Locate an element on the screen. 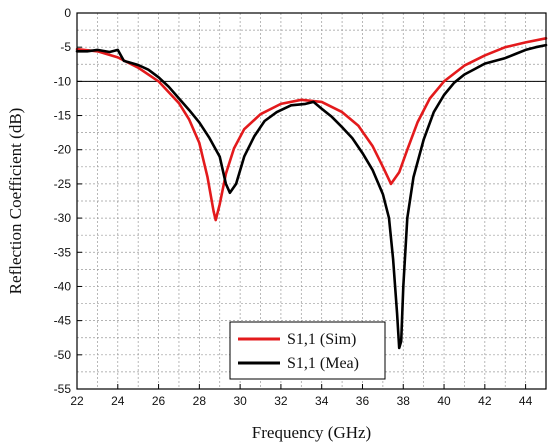 This screenshot has height=446, width=550. x-tick-label: 24 is located at coordinates (118, 401).